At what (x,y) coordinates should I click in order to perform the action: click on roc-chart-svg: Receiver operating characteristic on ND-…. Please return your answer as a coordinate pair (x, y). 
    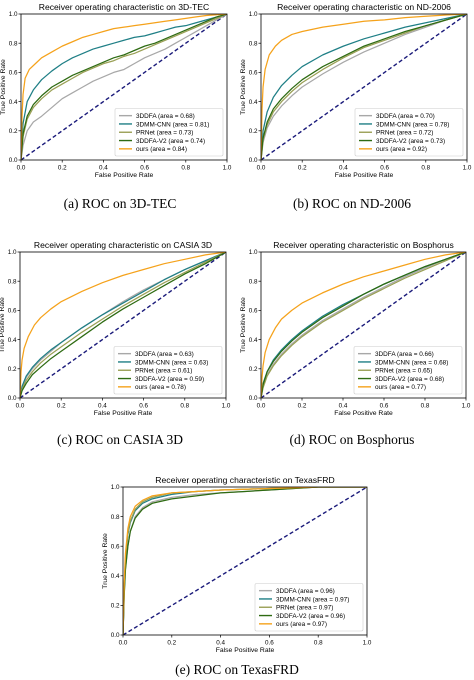
    Looking at the image, I should click on (356, 90).